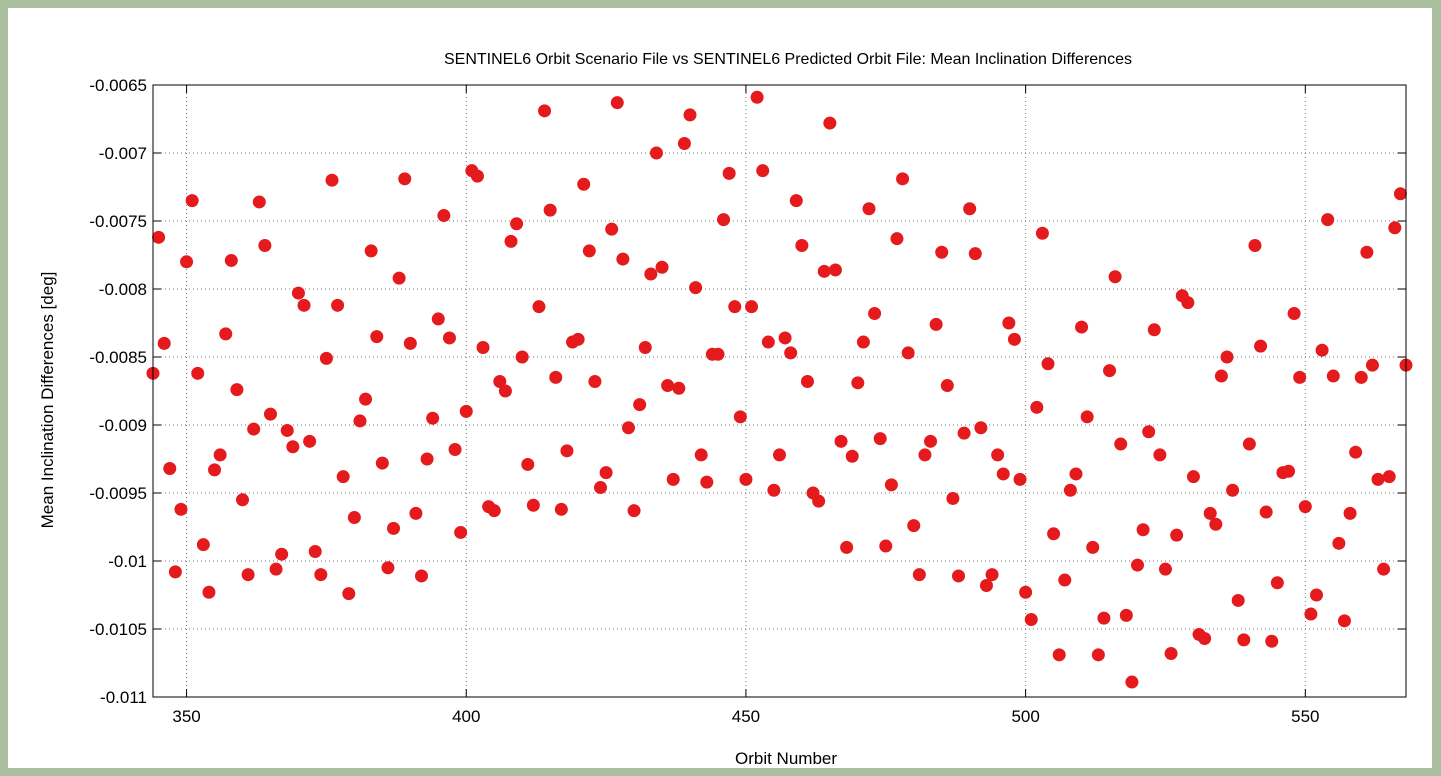  Describe the element at coordinates (118, 221) in the screenshot. I see `y-tick-label: -0.0075` at that location.